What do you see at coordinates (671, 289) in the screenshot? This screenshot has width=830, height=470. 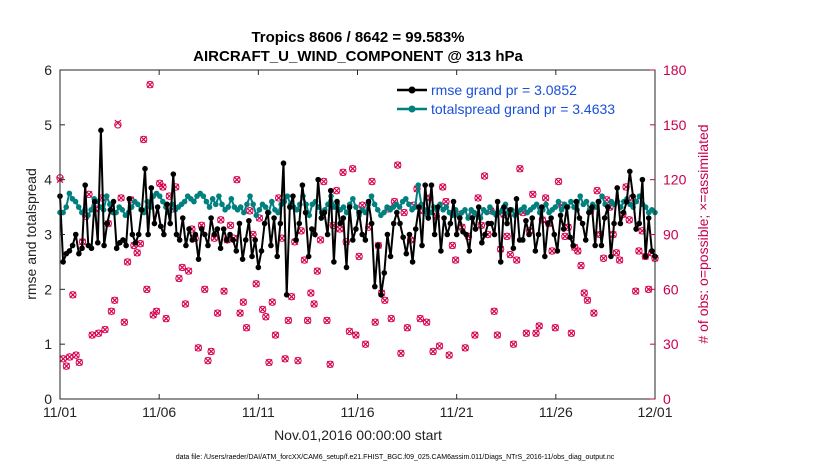 I see `y-right-tick-label: 60` at bounding box center [671, 289].